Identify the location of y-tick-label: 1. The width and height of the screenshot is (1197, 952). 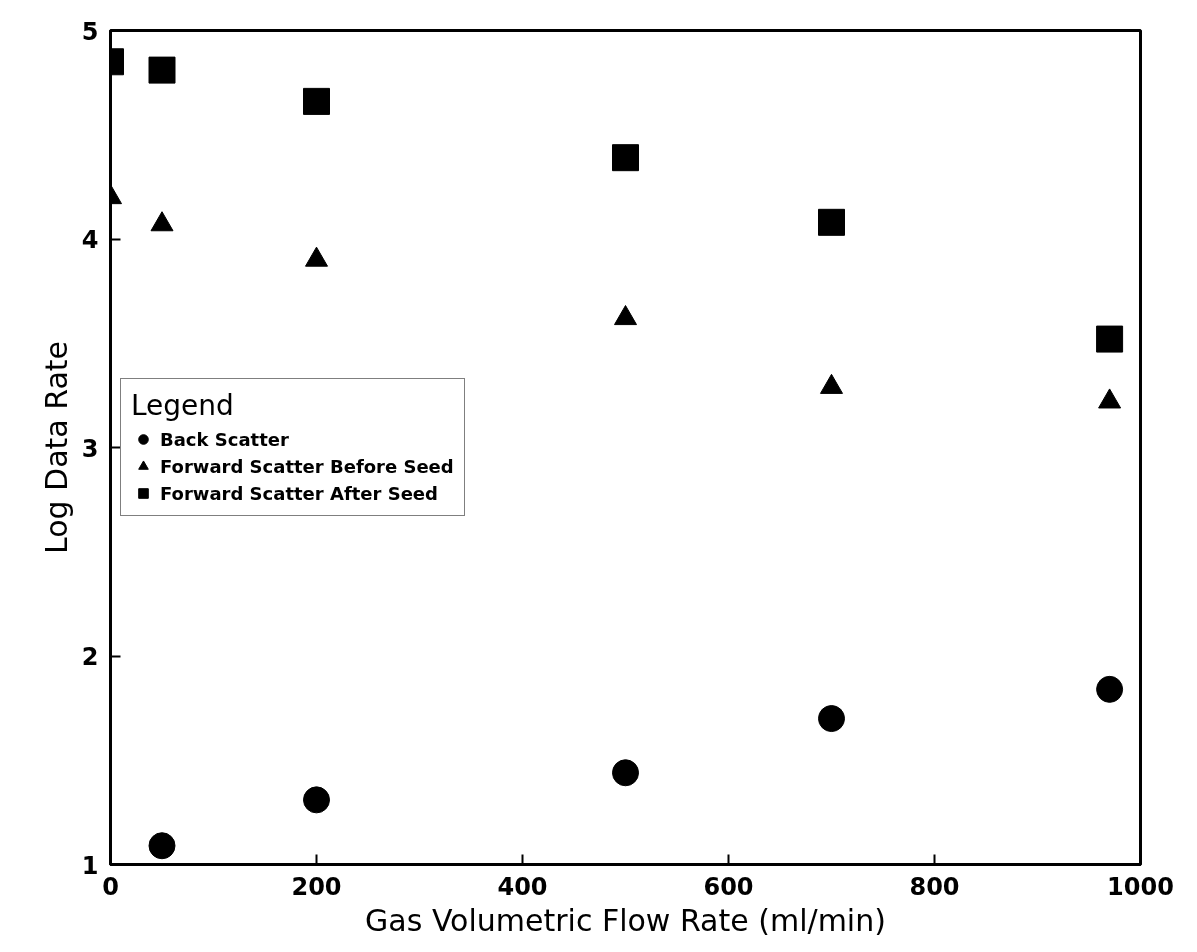
(90, 865).